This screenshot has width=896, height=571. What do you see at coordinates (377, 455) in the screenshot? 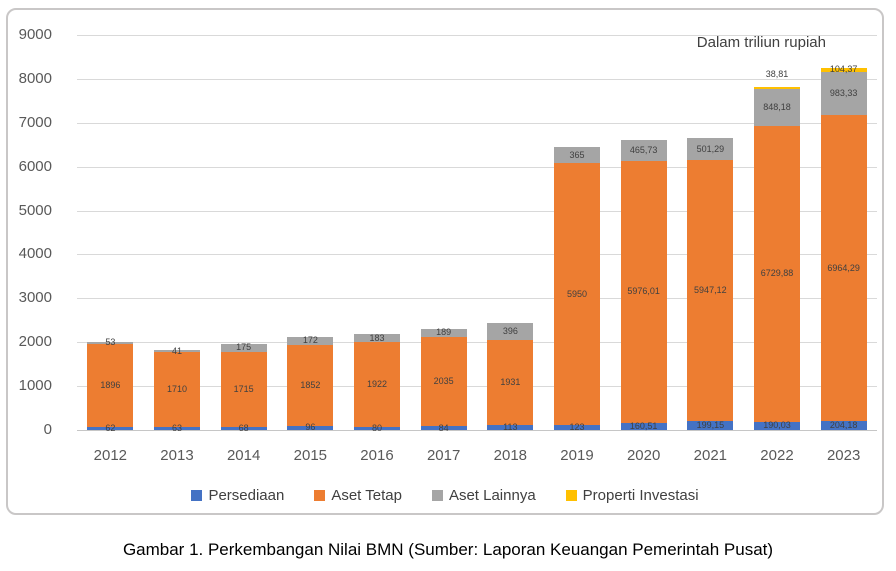
I see `x-tick-label-2016: 2016` at bounding box center [377, 455].